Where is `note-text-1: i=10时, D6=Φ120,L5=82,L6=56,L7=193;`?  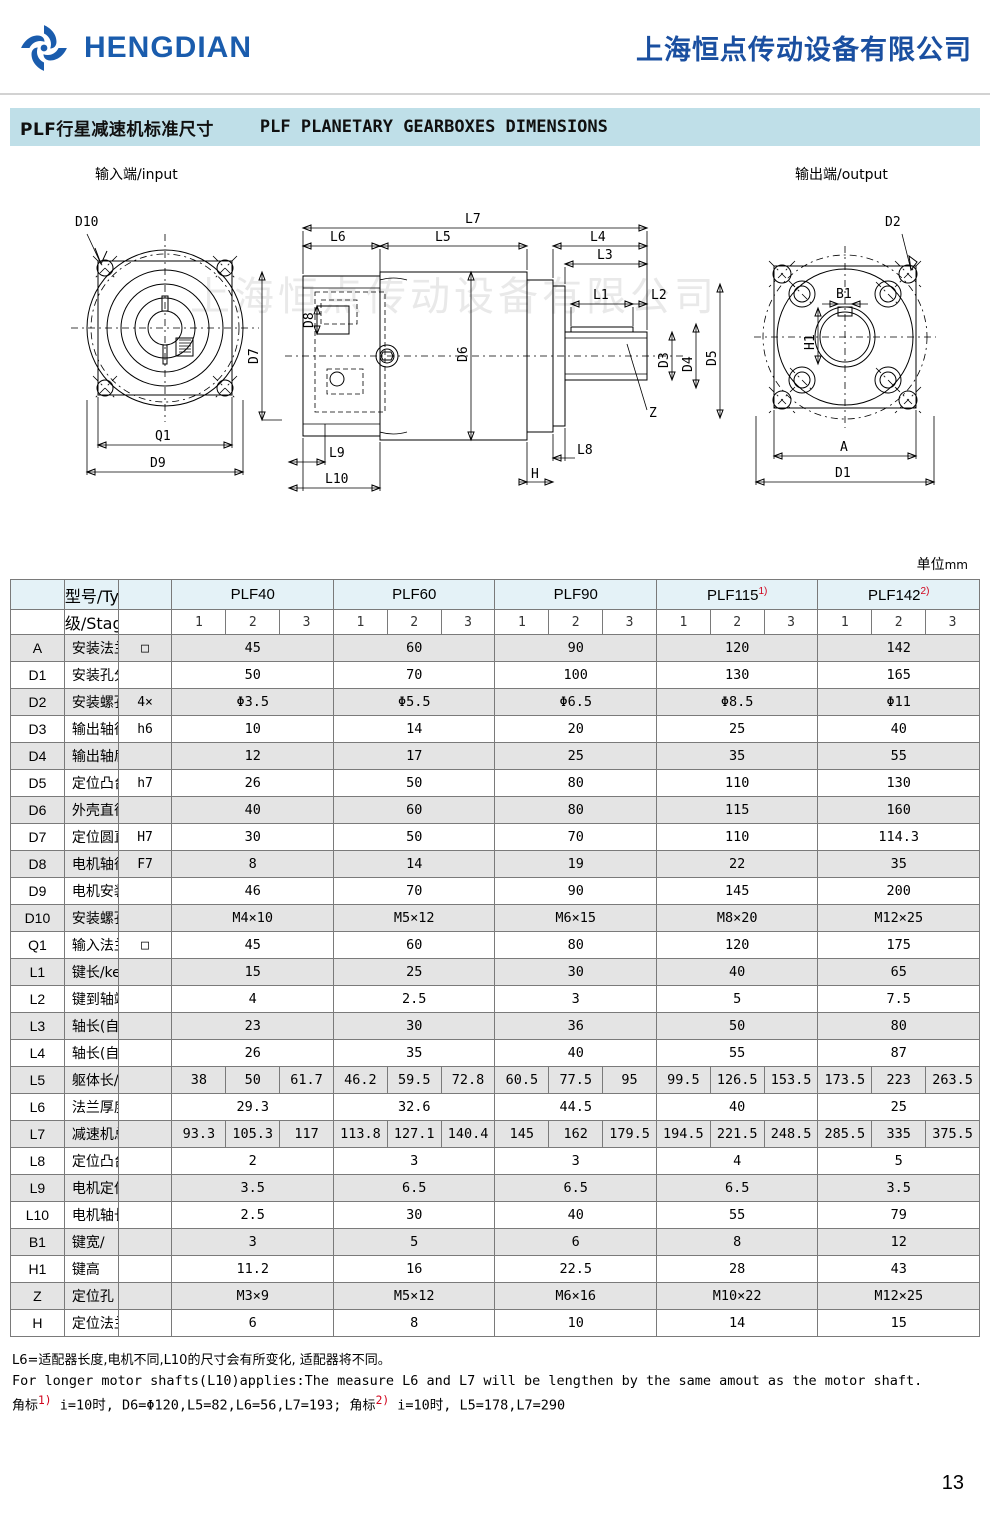
note-text-1: i=10时, D6=Φ120,L5=82,L6=56,L7=193; is located at coordinates (200, 1405).